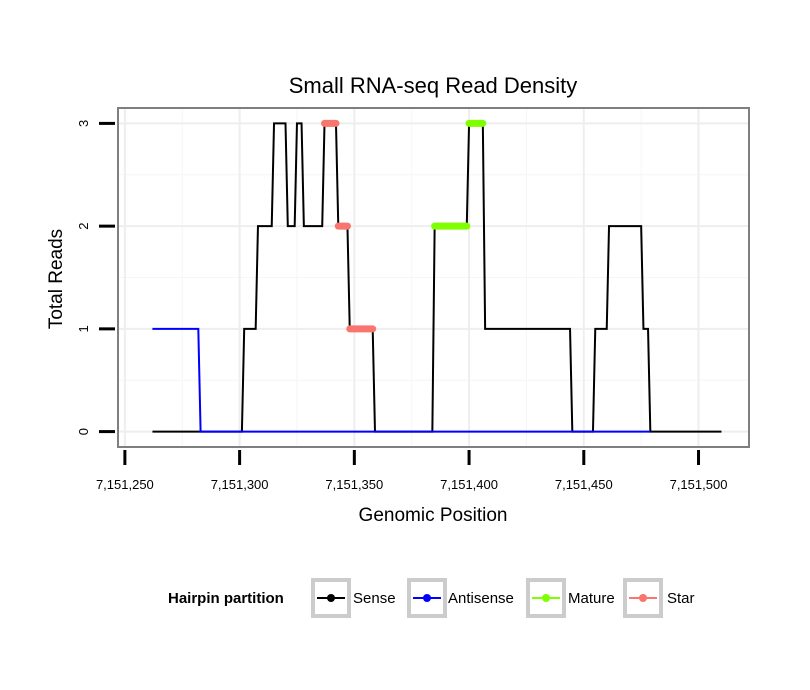 Image resolution: width=810 pixels, height=690 pixels. I want to click on legend-label-antisense: Antisense, so click(481, 598).